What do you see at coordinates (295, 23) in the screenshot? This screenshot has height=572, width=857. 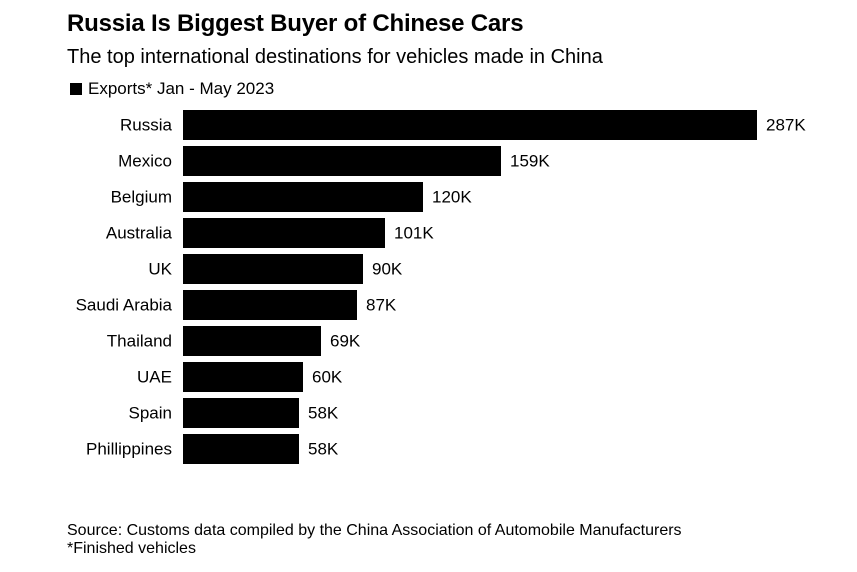 I see `chart-title: Russia Is Biggest Buyer of Chinese Cars` at bounding box center [295, 23].